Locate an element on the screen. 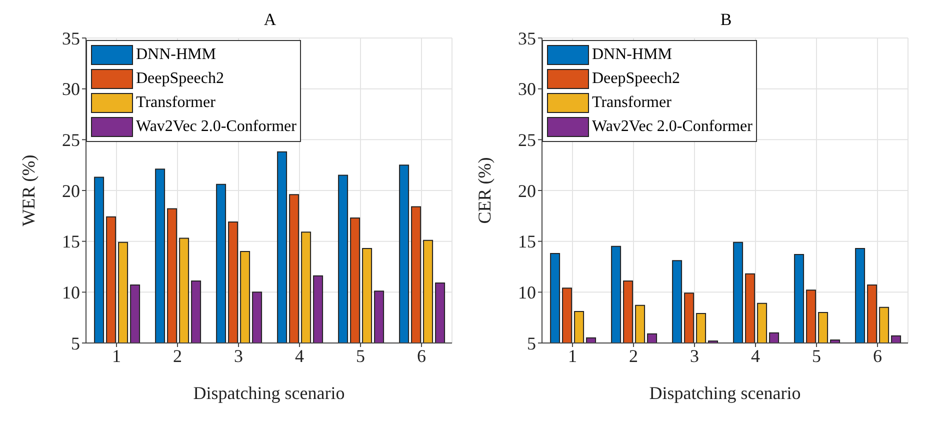 The image size is (925, 421). chart-title: A is located at coordinates (270, 20).